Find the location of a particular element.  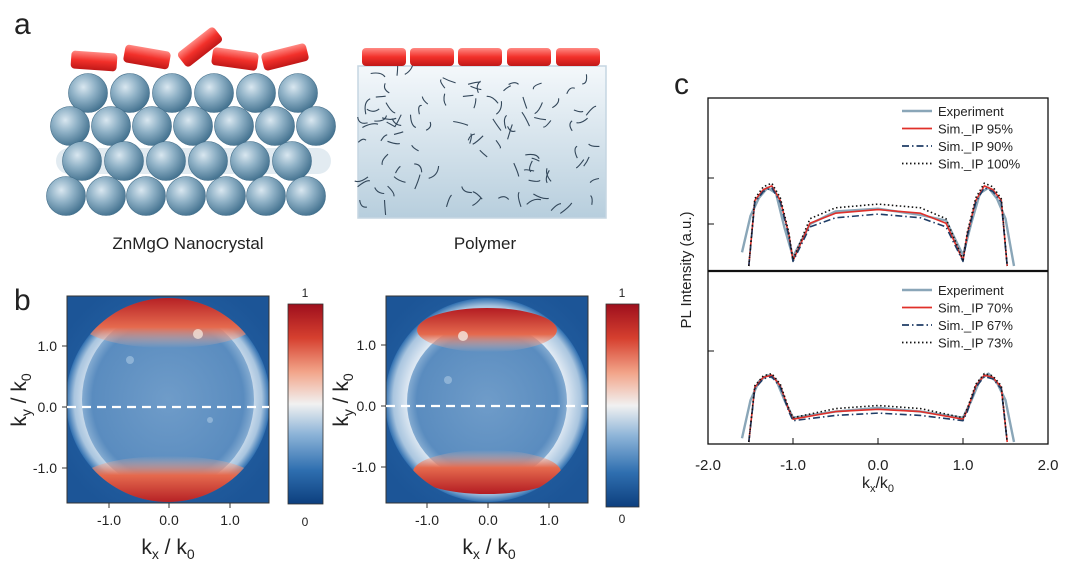

plot-x-tick-label: 1.0 is located at coordinates (963, 465).